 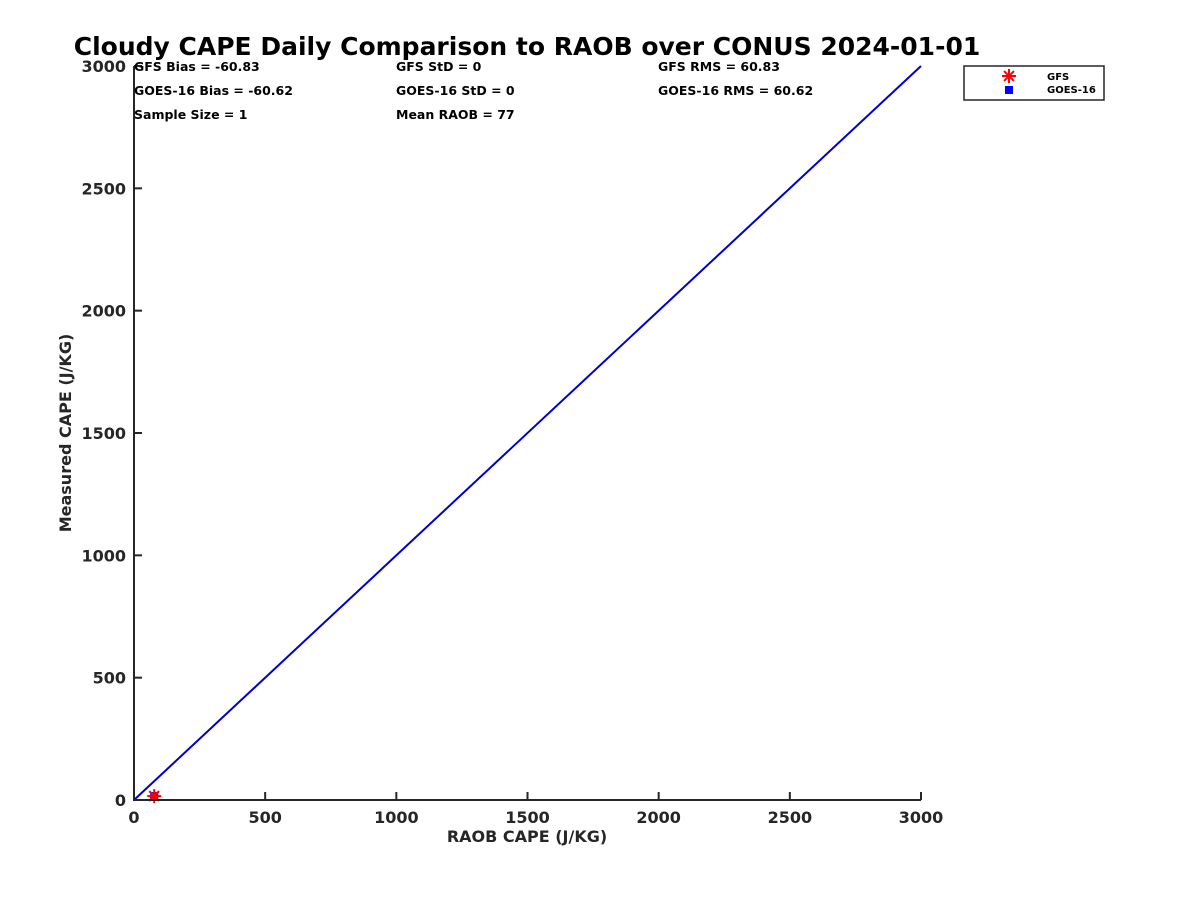 I want to click on legend: GFS GOES-16, so click(x=1034, y=83).